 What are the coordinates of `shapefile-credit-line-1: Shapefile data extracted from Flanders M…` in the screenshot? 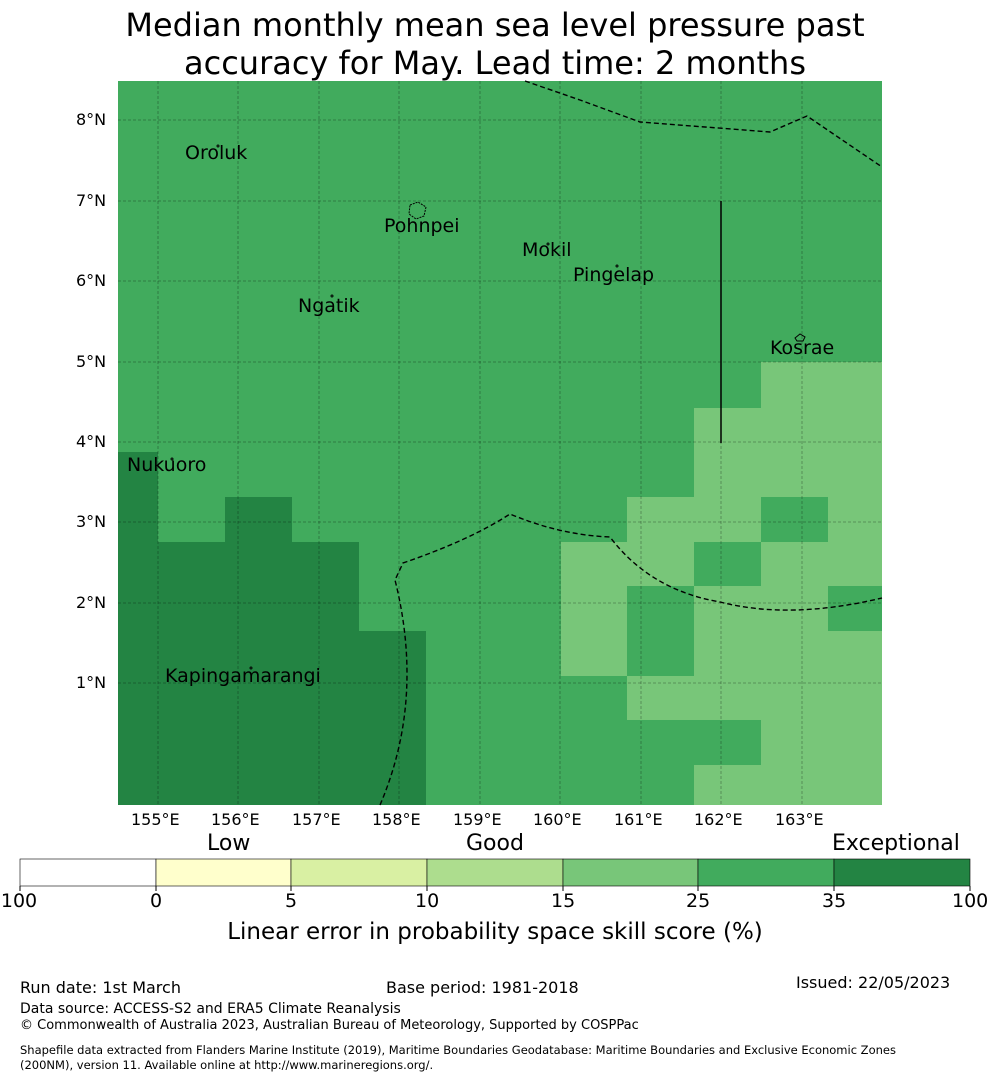 It's located at (458, 1050).